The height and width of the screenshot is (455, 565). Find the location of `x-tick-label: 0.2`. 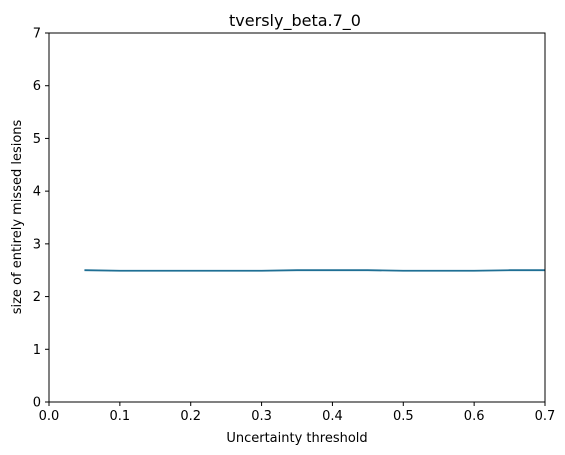

x-tick-label: 0.2 is located at coordinates (190, 416).